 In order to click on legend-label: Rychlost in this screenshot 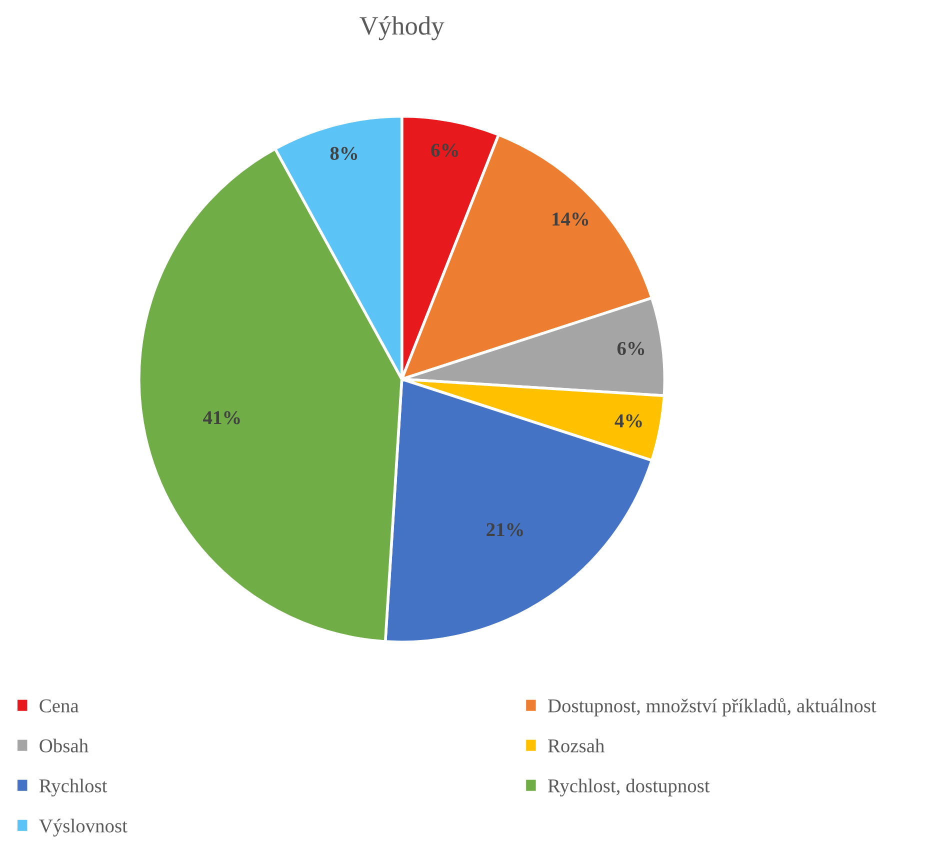, I will do `click(73, 787)`.